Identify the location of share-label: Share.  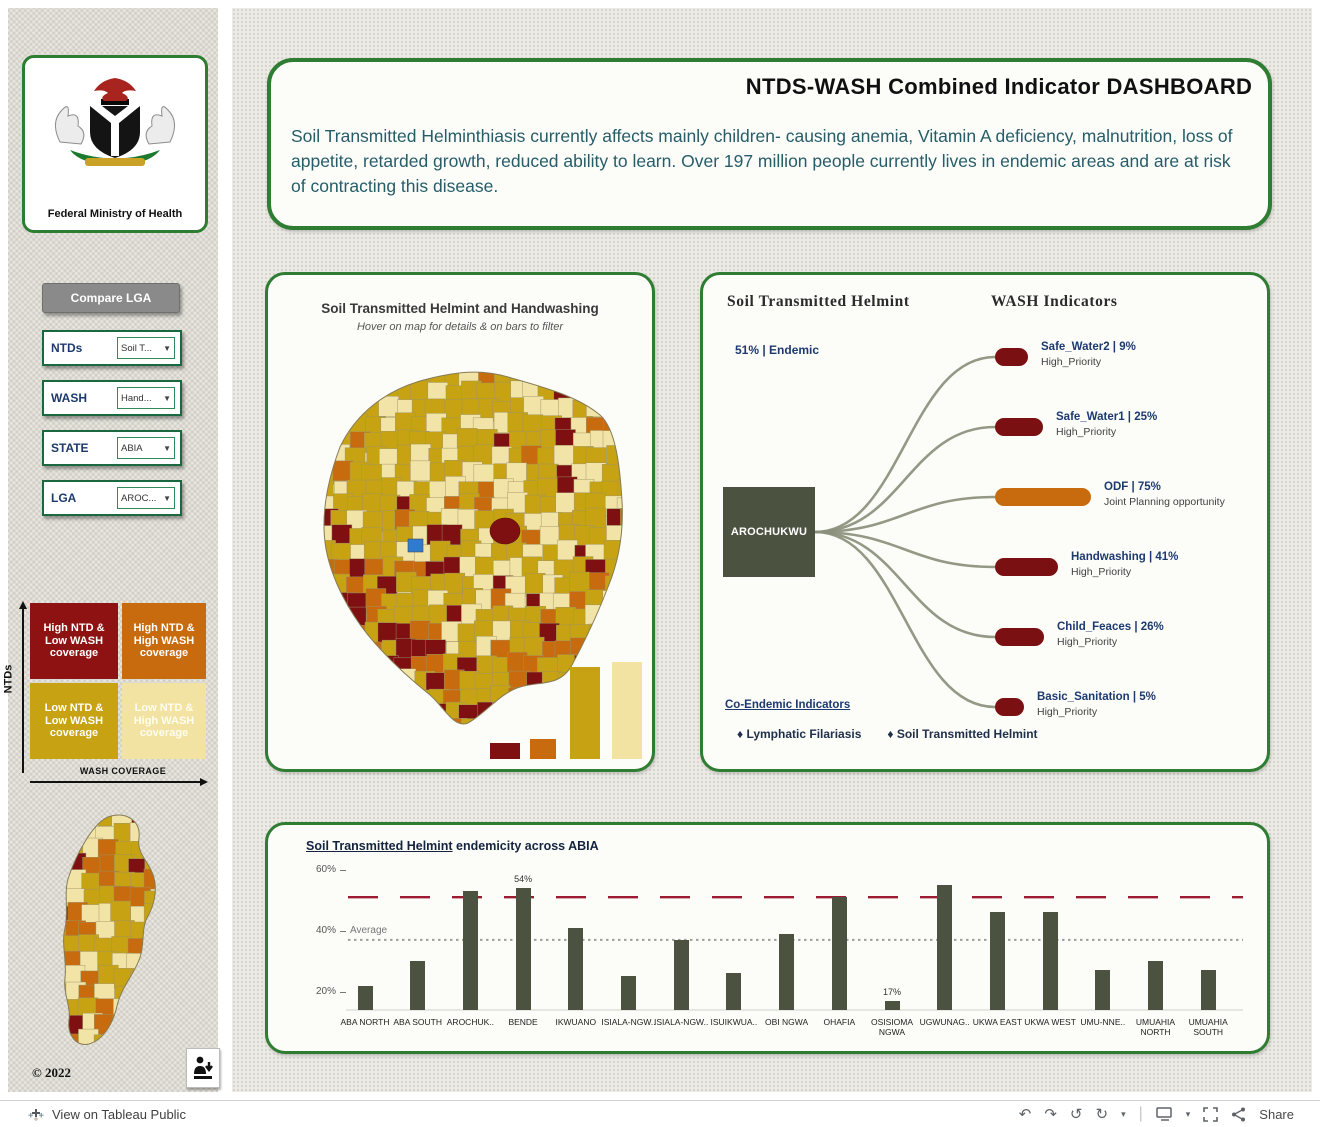
(1276, 1114).